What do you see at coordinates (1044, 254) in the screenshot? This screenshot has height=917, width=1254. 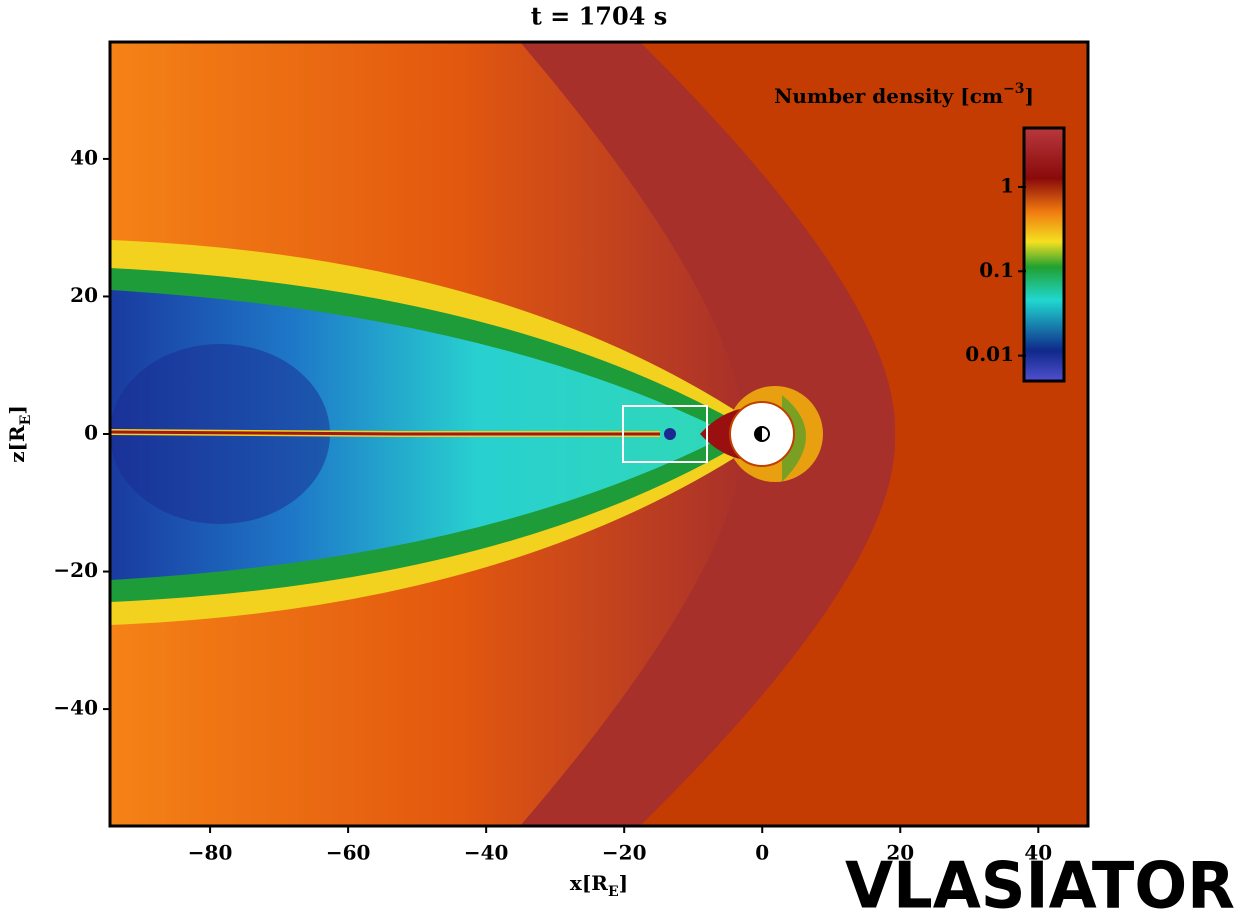 I see `colorbar` at bounding box center [1044, 254].